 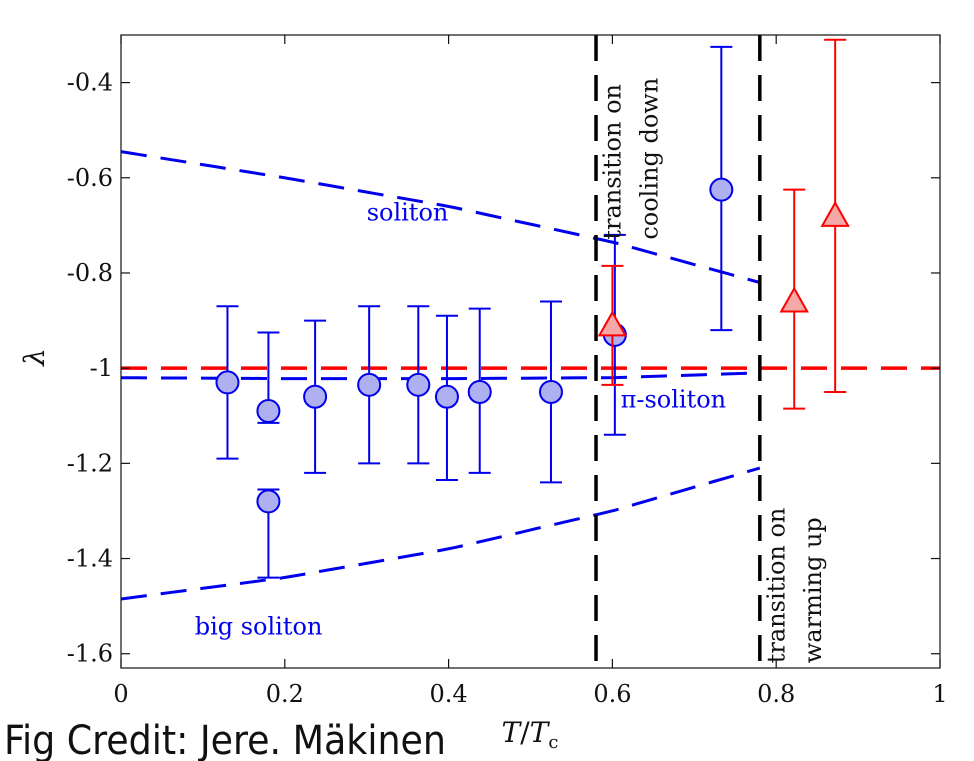 What do you see at coordinates (90, 654) in the screenshot?
I see `y-tick-label-6: -1.6` at bounding box center [90, 654].